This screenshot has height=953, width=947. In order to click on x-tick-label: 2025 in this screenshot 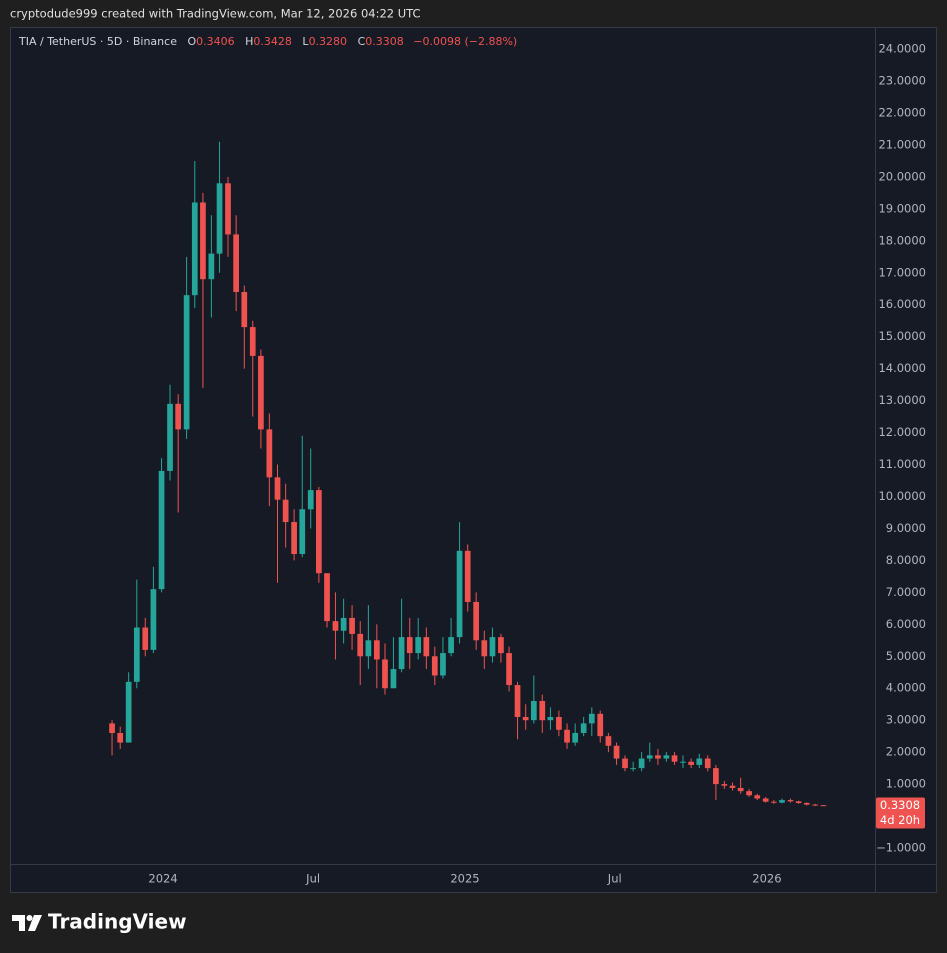, I will do `click(464, 879)`.